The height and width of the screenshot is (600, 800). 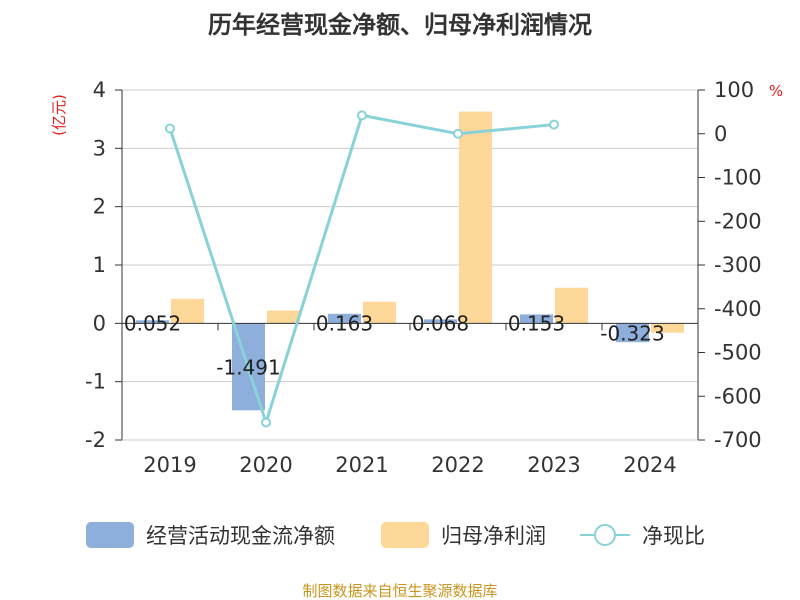 I want to click on cashflow-data-label: -0.323, so click(x=632, y=333).